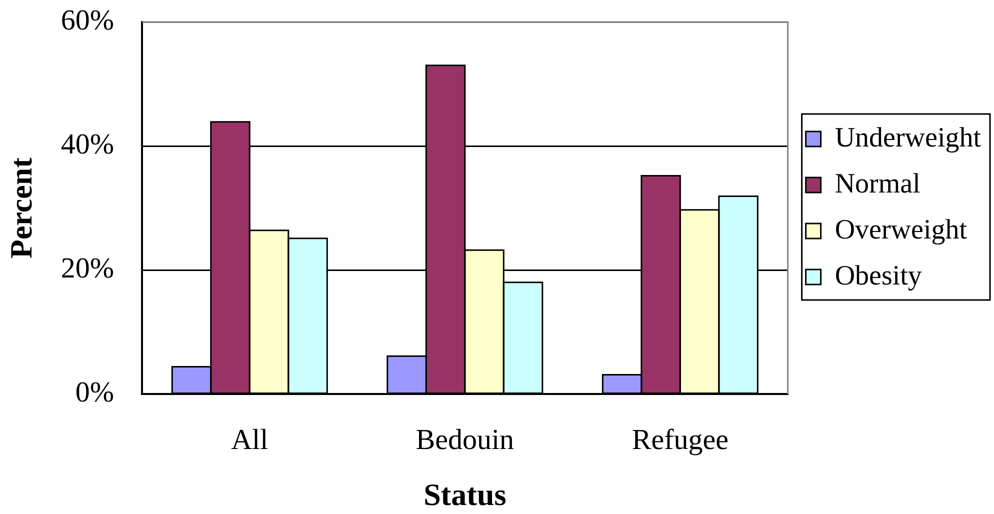 This screenshot has width=994, height=514. What do you see at coordinates (465, 440) in the screenshot?
I see `x-tick-label: Bedouin` at bounding box center [465, 440].